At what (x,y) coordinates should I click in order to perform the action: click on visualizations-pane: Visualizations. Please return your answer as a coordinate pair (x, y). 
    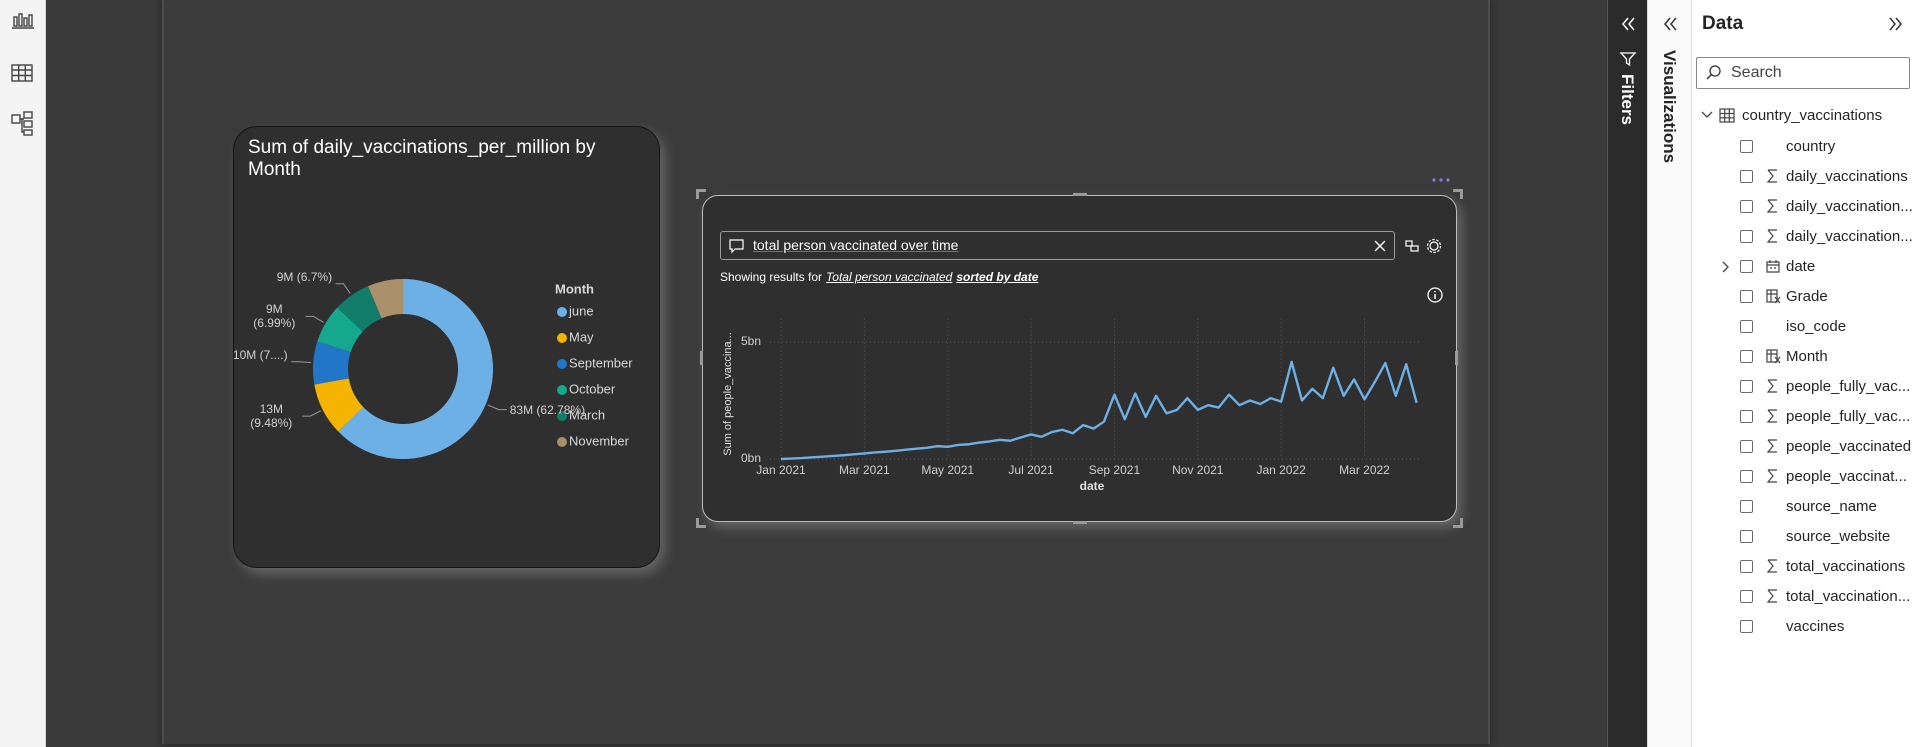
    Looking at the image, I should click on (1669, 373).